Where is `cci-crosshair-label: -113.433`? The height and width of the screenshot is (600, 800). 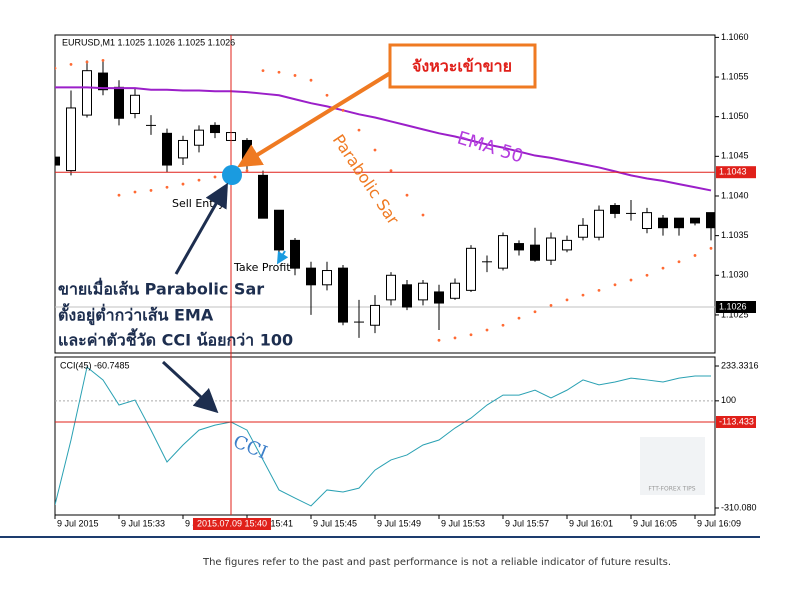 cci-crosshair-label: -113.433 is located at coordinates (736, 421).